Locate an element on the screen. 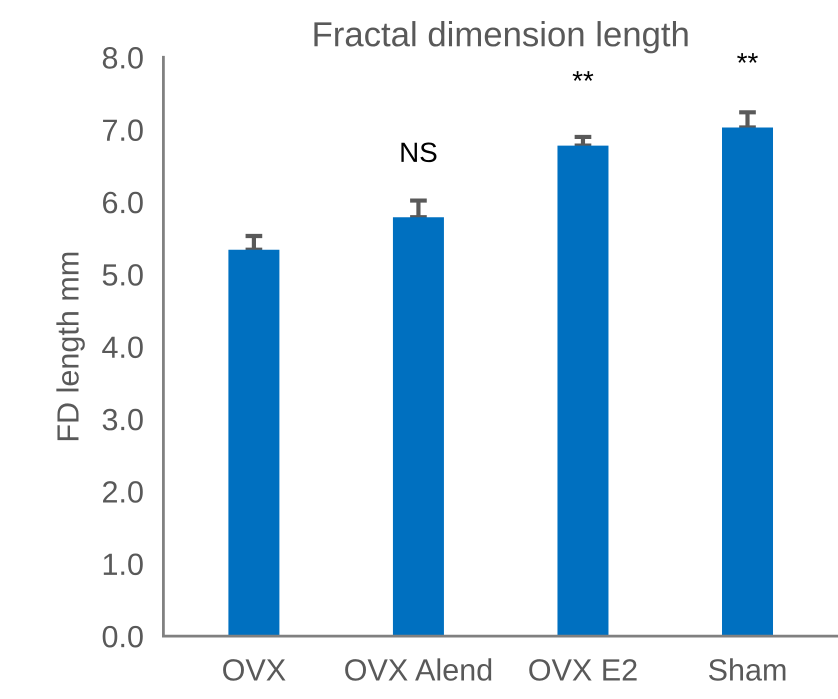  x-tick-label: OVX is located at coordinates (254, 670).